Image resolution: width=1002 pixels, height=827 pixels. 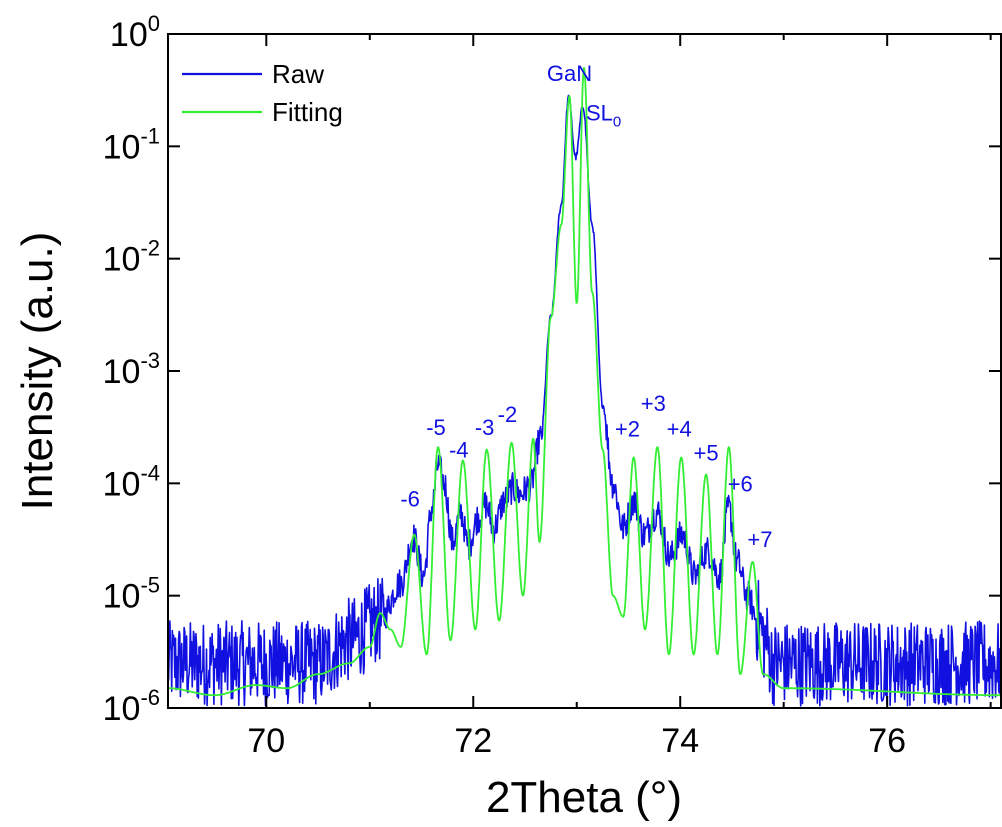 I want to click on peak-label: +3, so click(x=653, y=403).